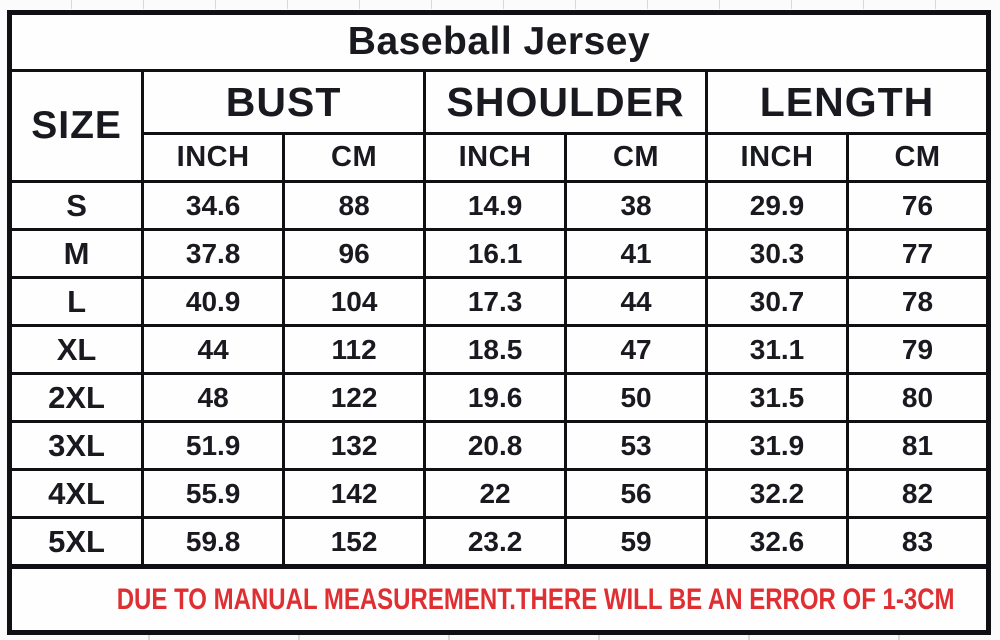 The image size is (1000, 640). I want to click on table-row: XL 44 112 18.5 47 31.1 79, so click(499, 349).